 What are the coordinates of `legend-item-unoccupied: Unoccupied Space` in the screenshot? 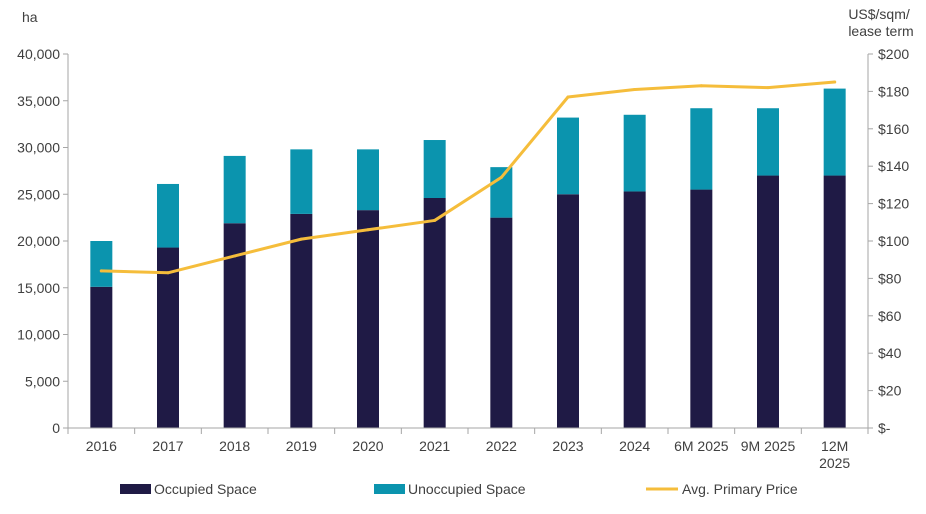 It's located at (450, 489).